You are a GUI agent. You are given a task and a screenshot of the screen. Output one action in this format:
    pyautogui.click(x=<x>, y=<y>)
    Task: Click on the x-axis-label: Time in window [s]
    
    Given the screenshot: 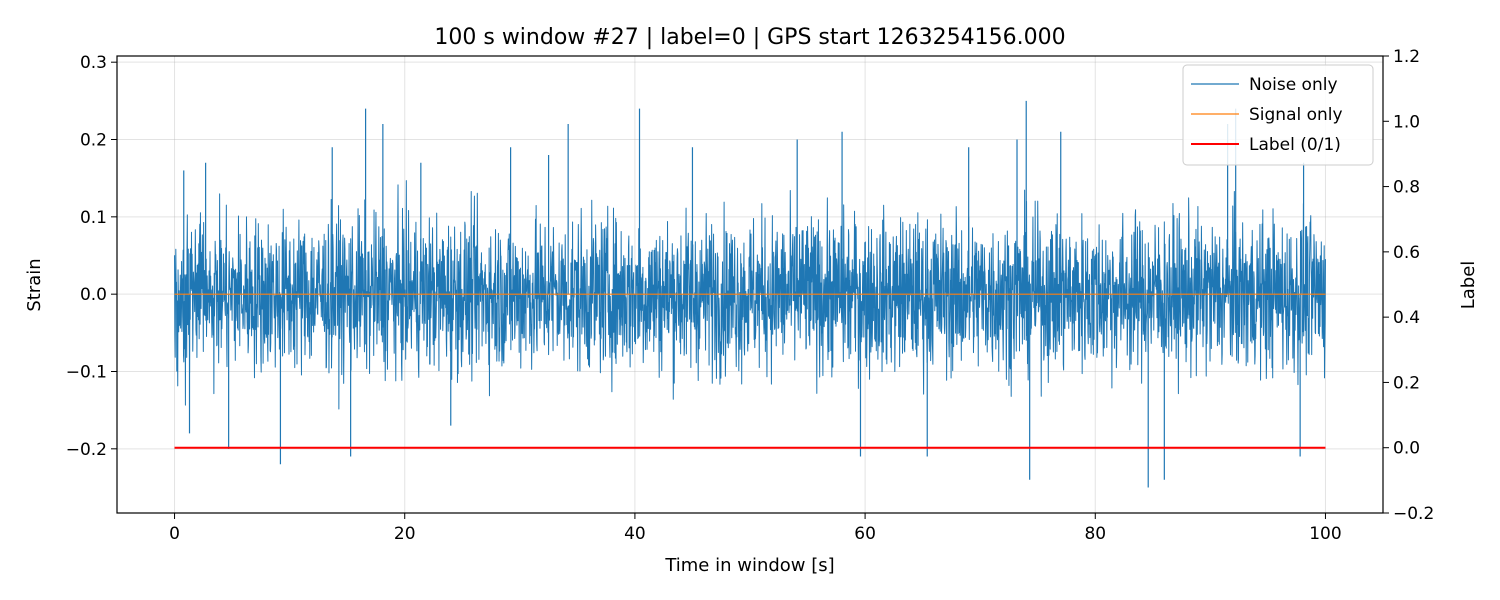 What is the action you would take?
    pyautogui.click(x=749, y=565)
    